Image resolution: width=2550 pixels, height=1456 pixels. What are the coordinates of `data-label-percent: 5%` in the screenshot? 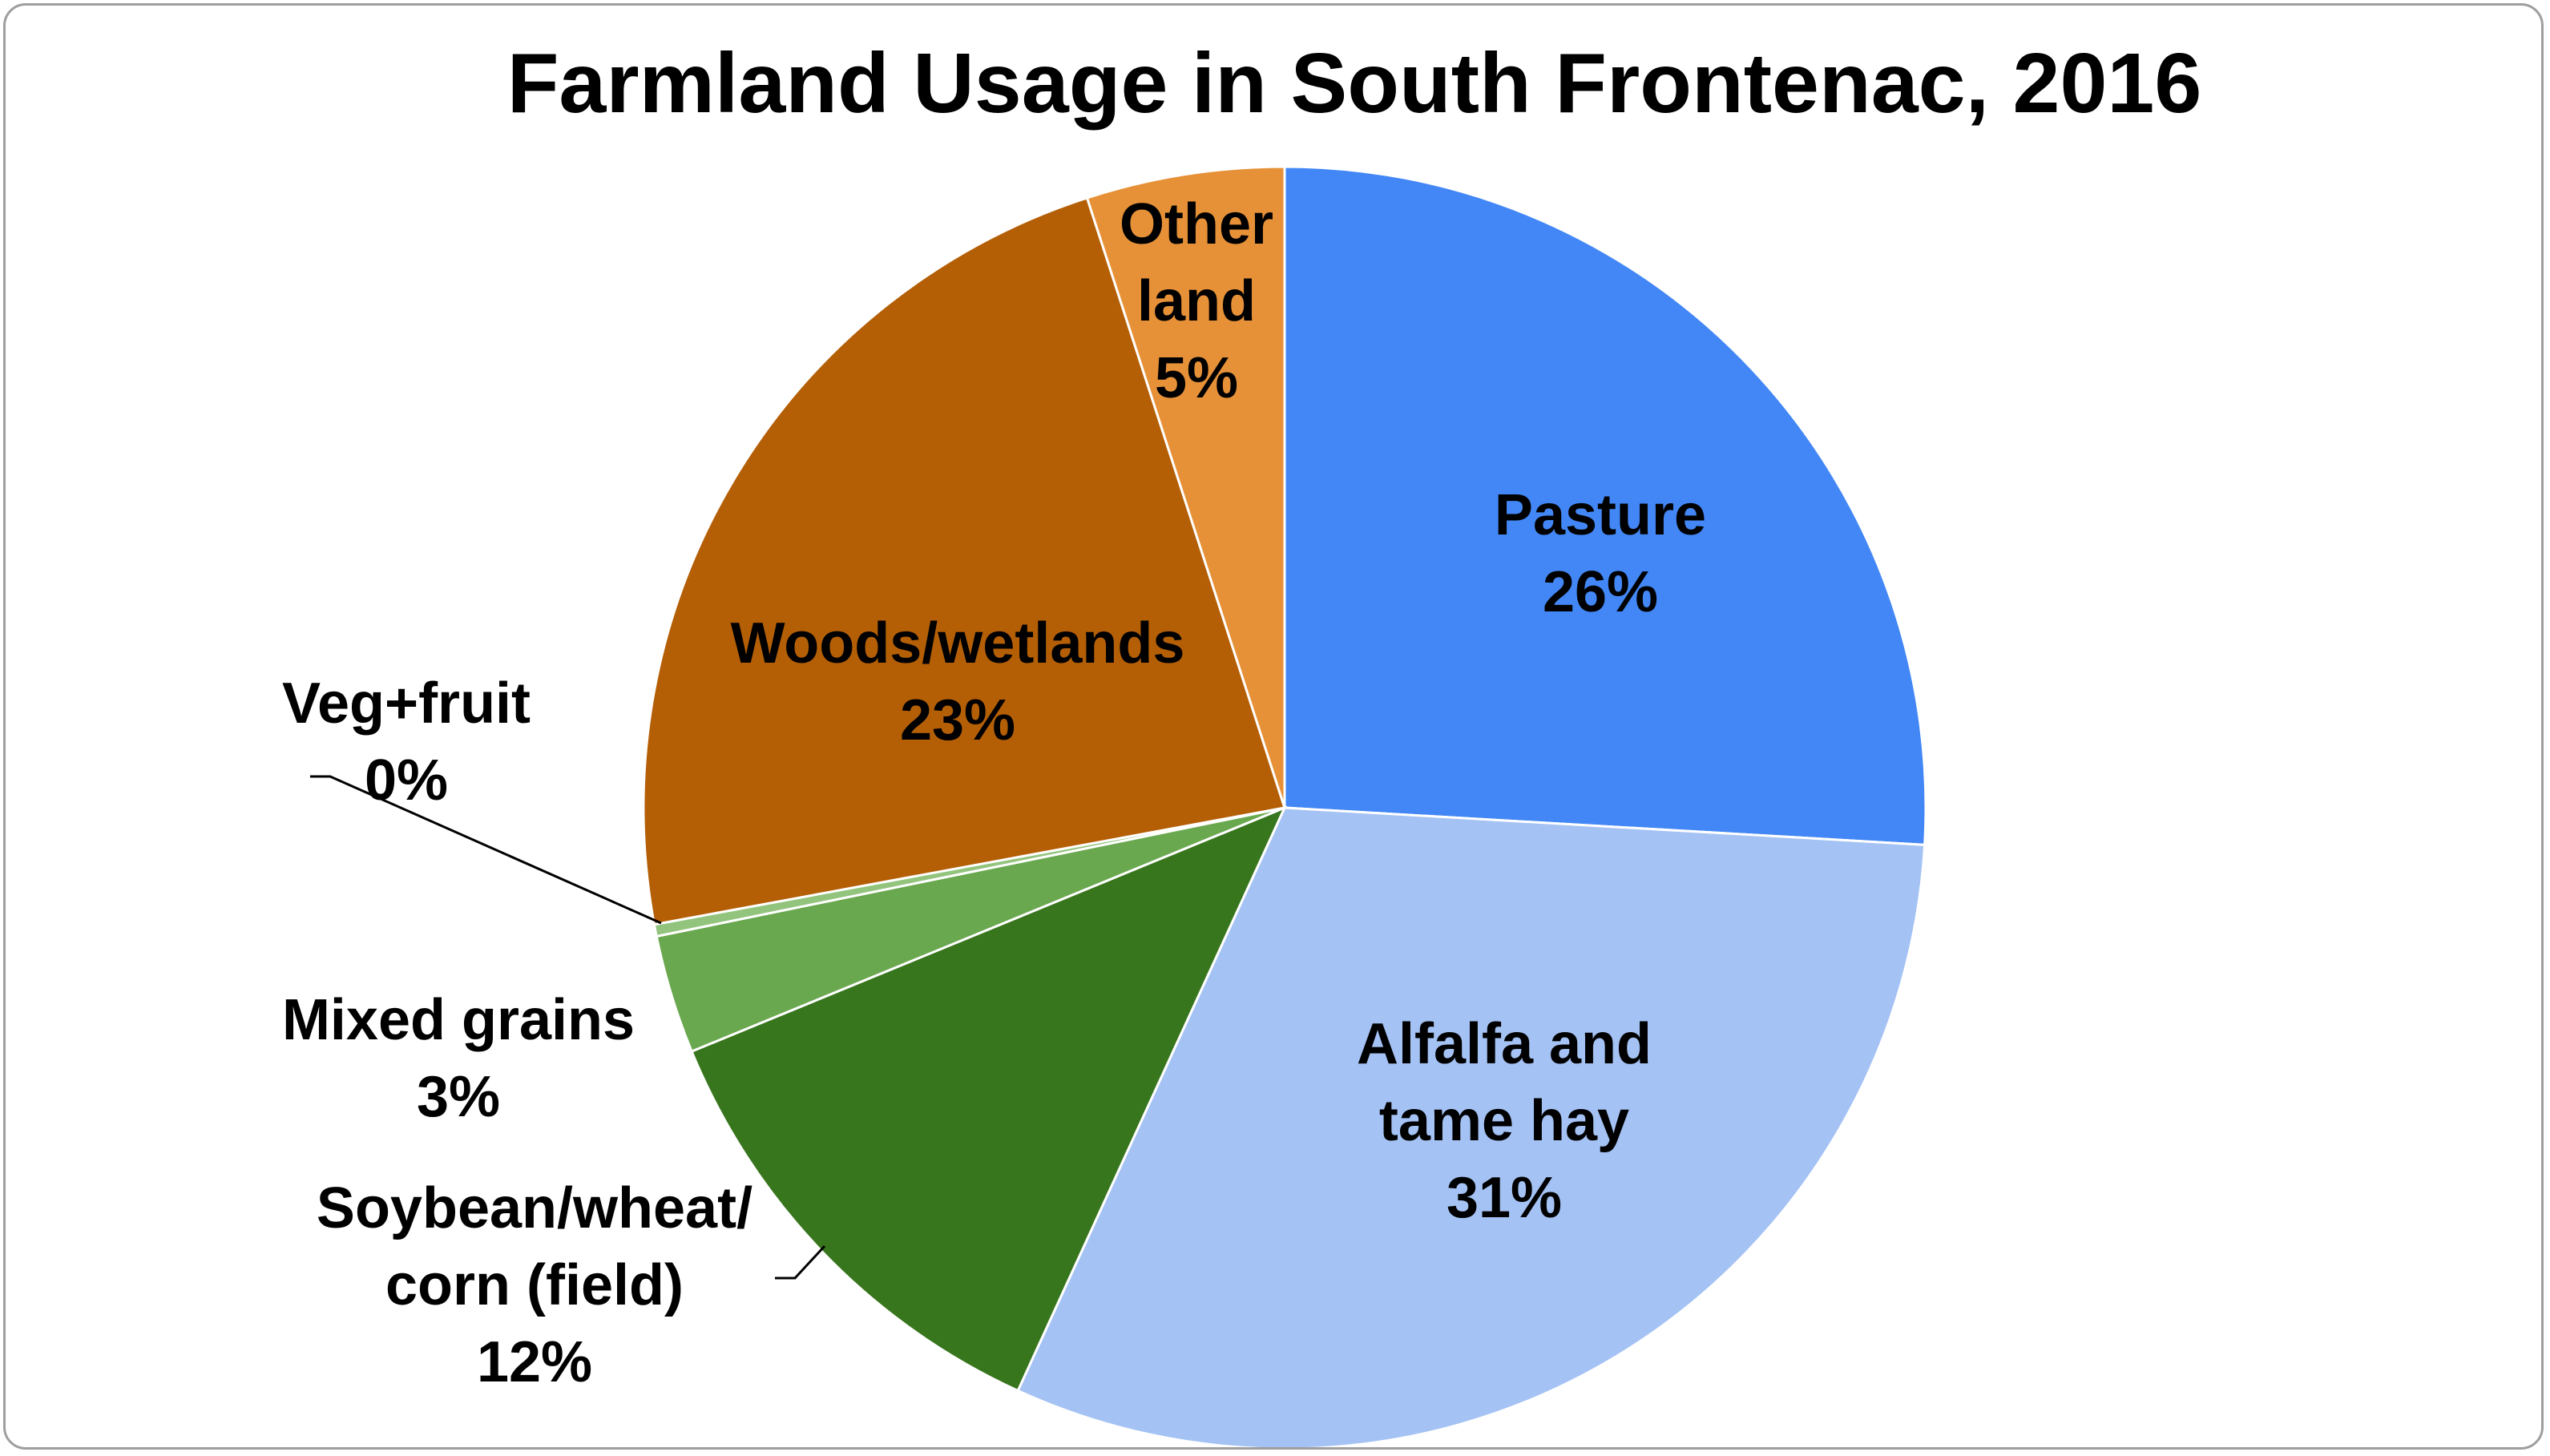 It's located at (1196, 378).